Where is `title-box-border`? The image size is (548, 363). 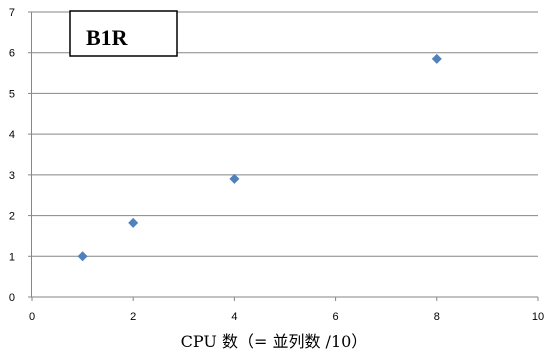 title-box-border is located at coordinates (123, 33).